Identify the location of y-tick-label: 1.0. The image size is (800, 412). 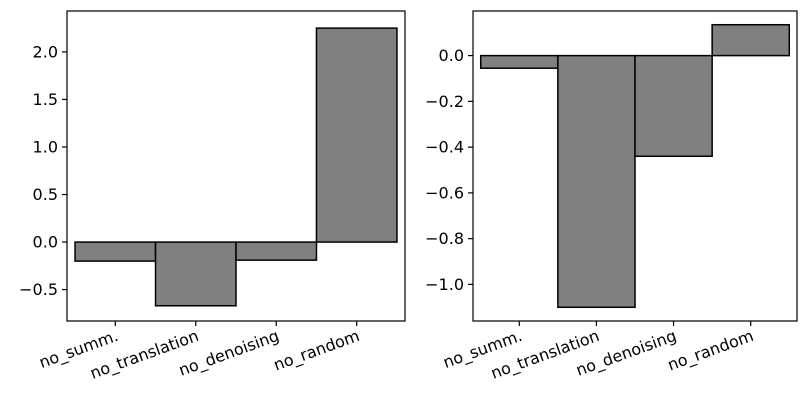
(45, 146).